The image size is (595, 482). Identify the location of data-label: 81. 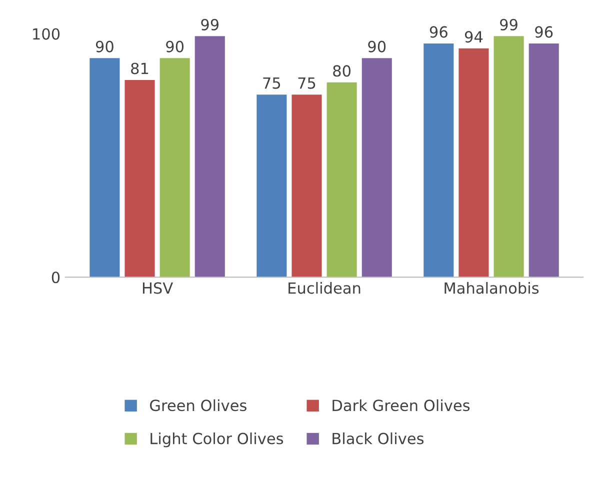
(139, 68).